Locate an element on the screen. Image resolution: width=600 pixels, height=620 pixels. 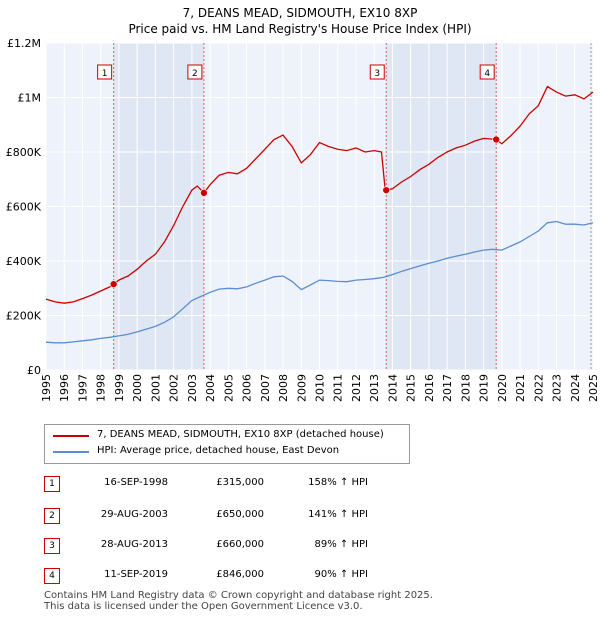
x-tick-label: 2015 is located at coordinates (411, 388).